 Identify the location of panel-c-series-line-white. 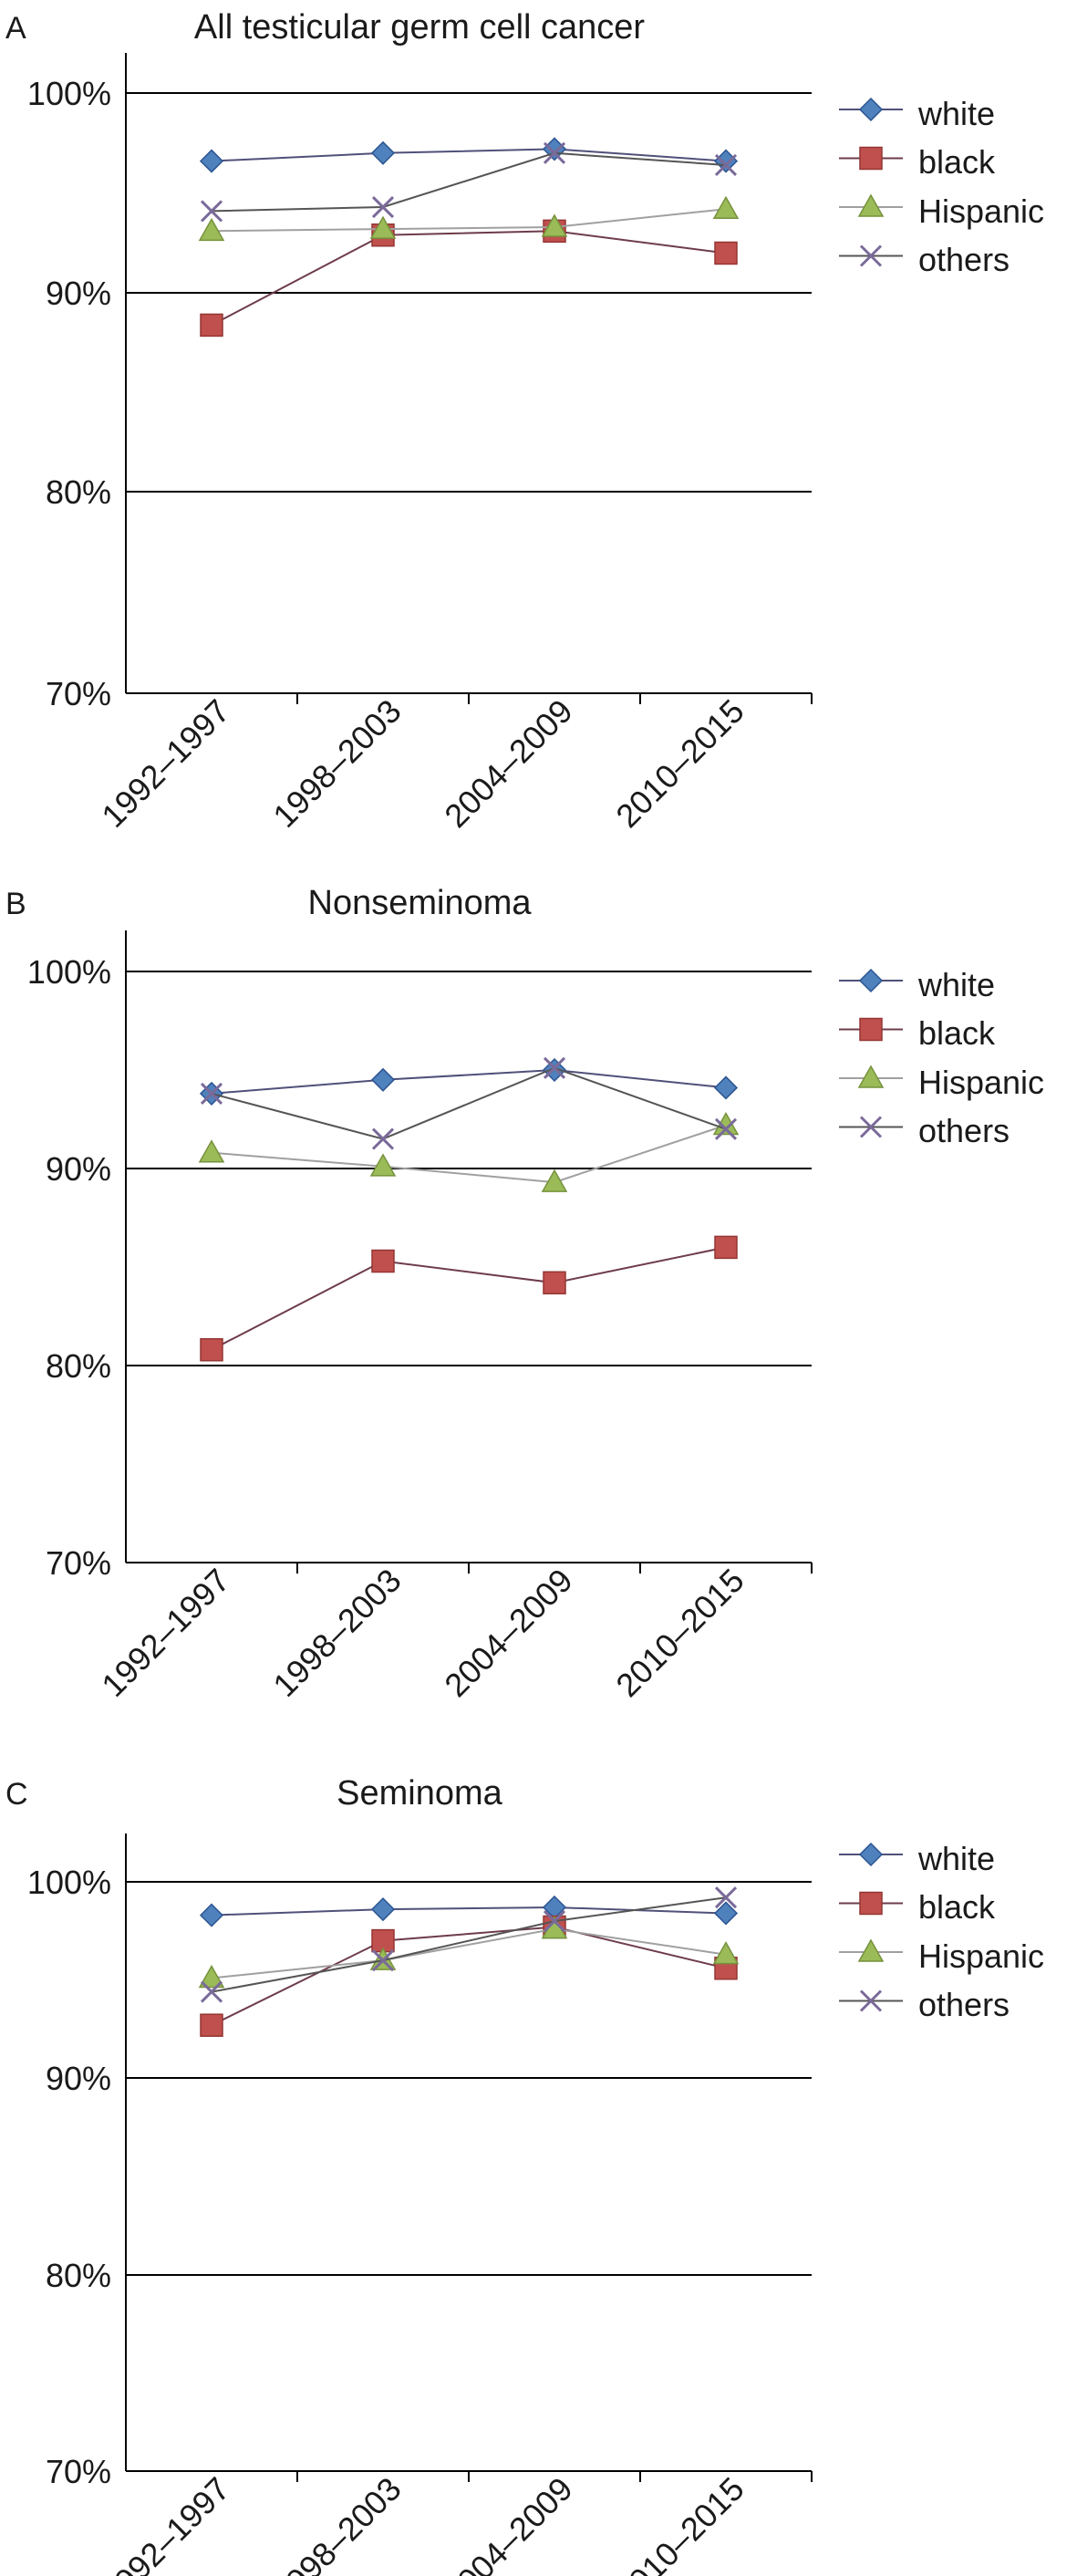
(469, 1911).